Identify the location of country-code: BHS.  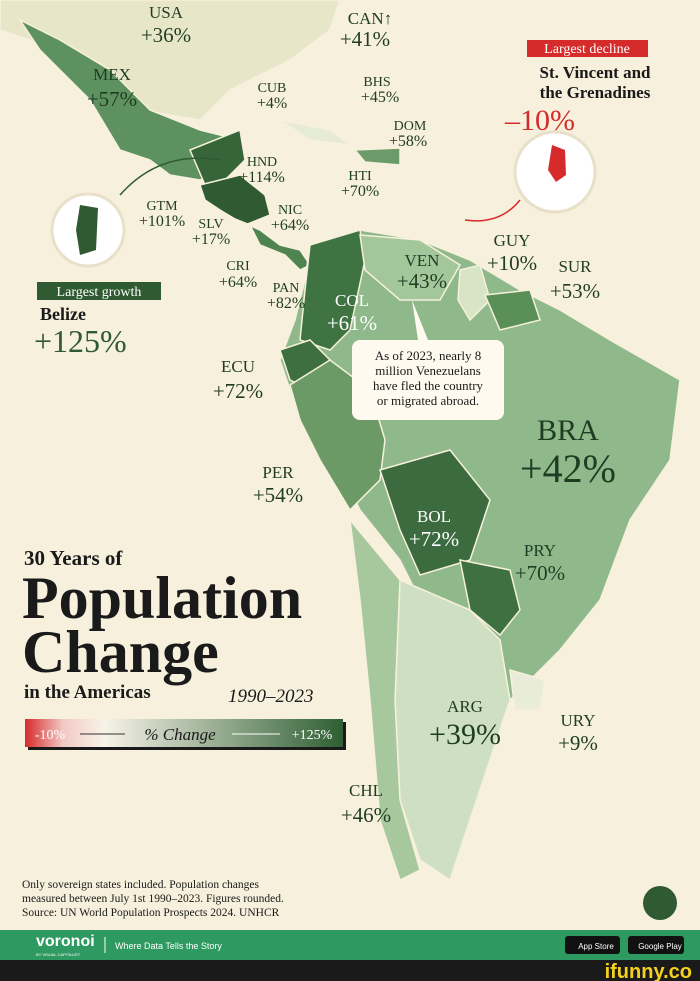
(376, 82).